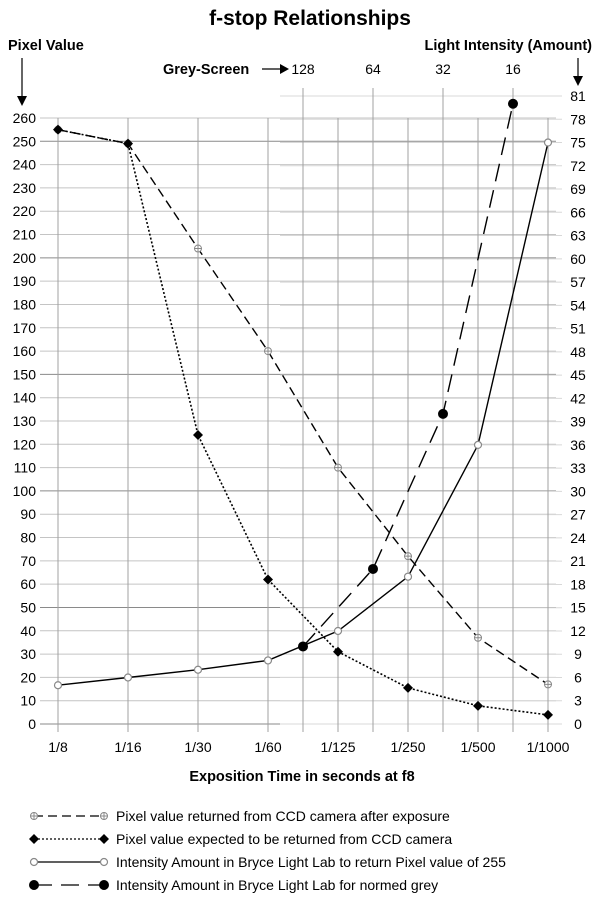 The height and width of the screenshot is (900, 600). What do you see at coordinates (578, 189) in the screenshot?
I see `right-tick-label: 69` at bounding box center [578, 189].